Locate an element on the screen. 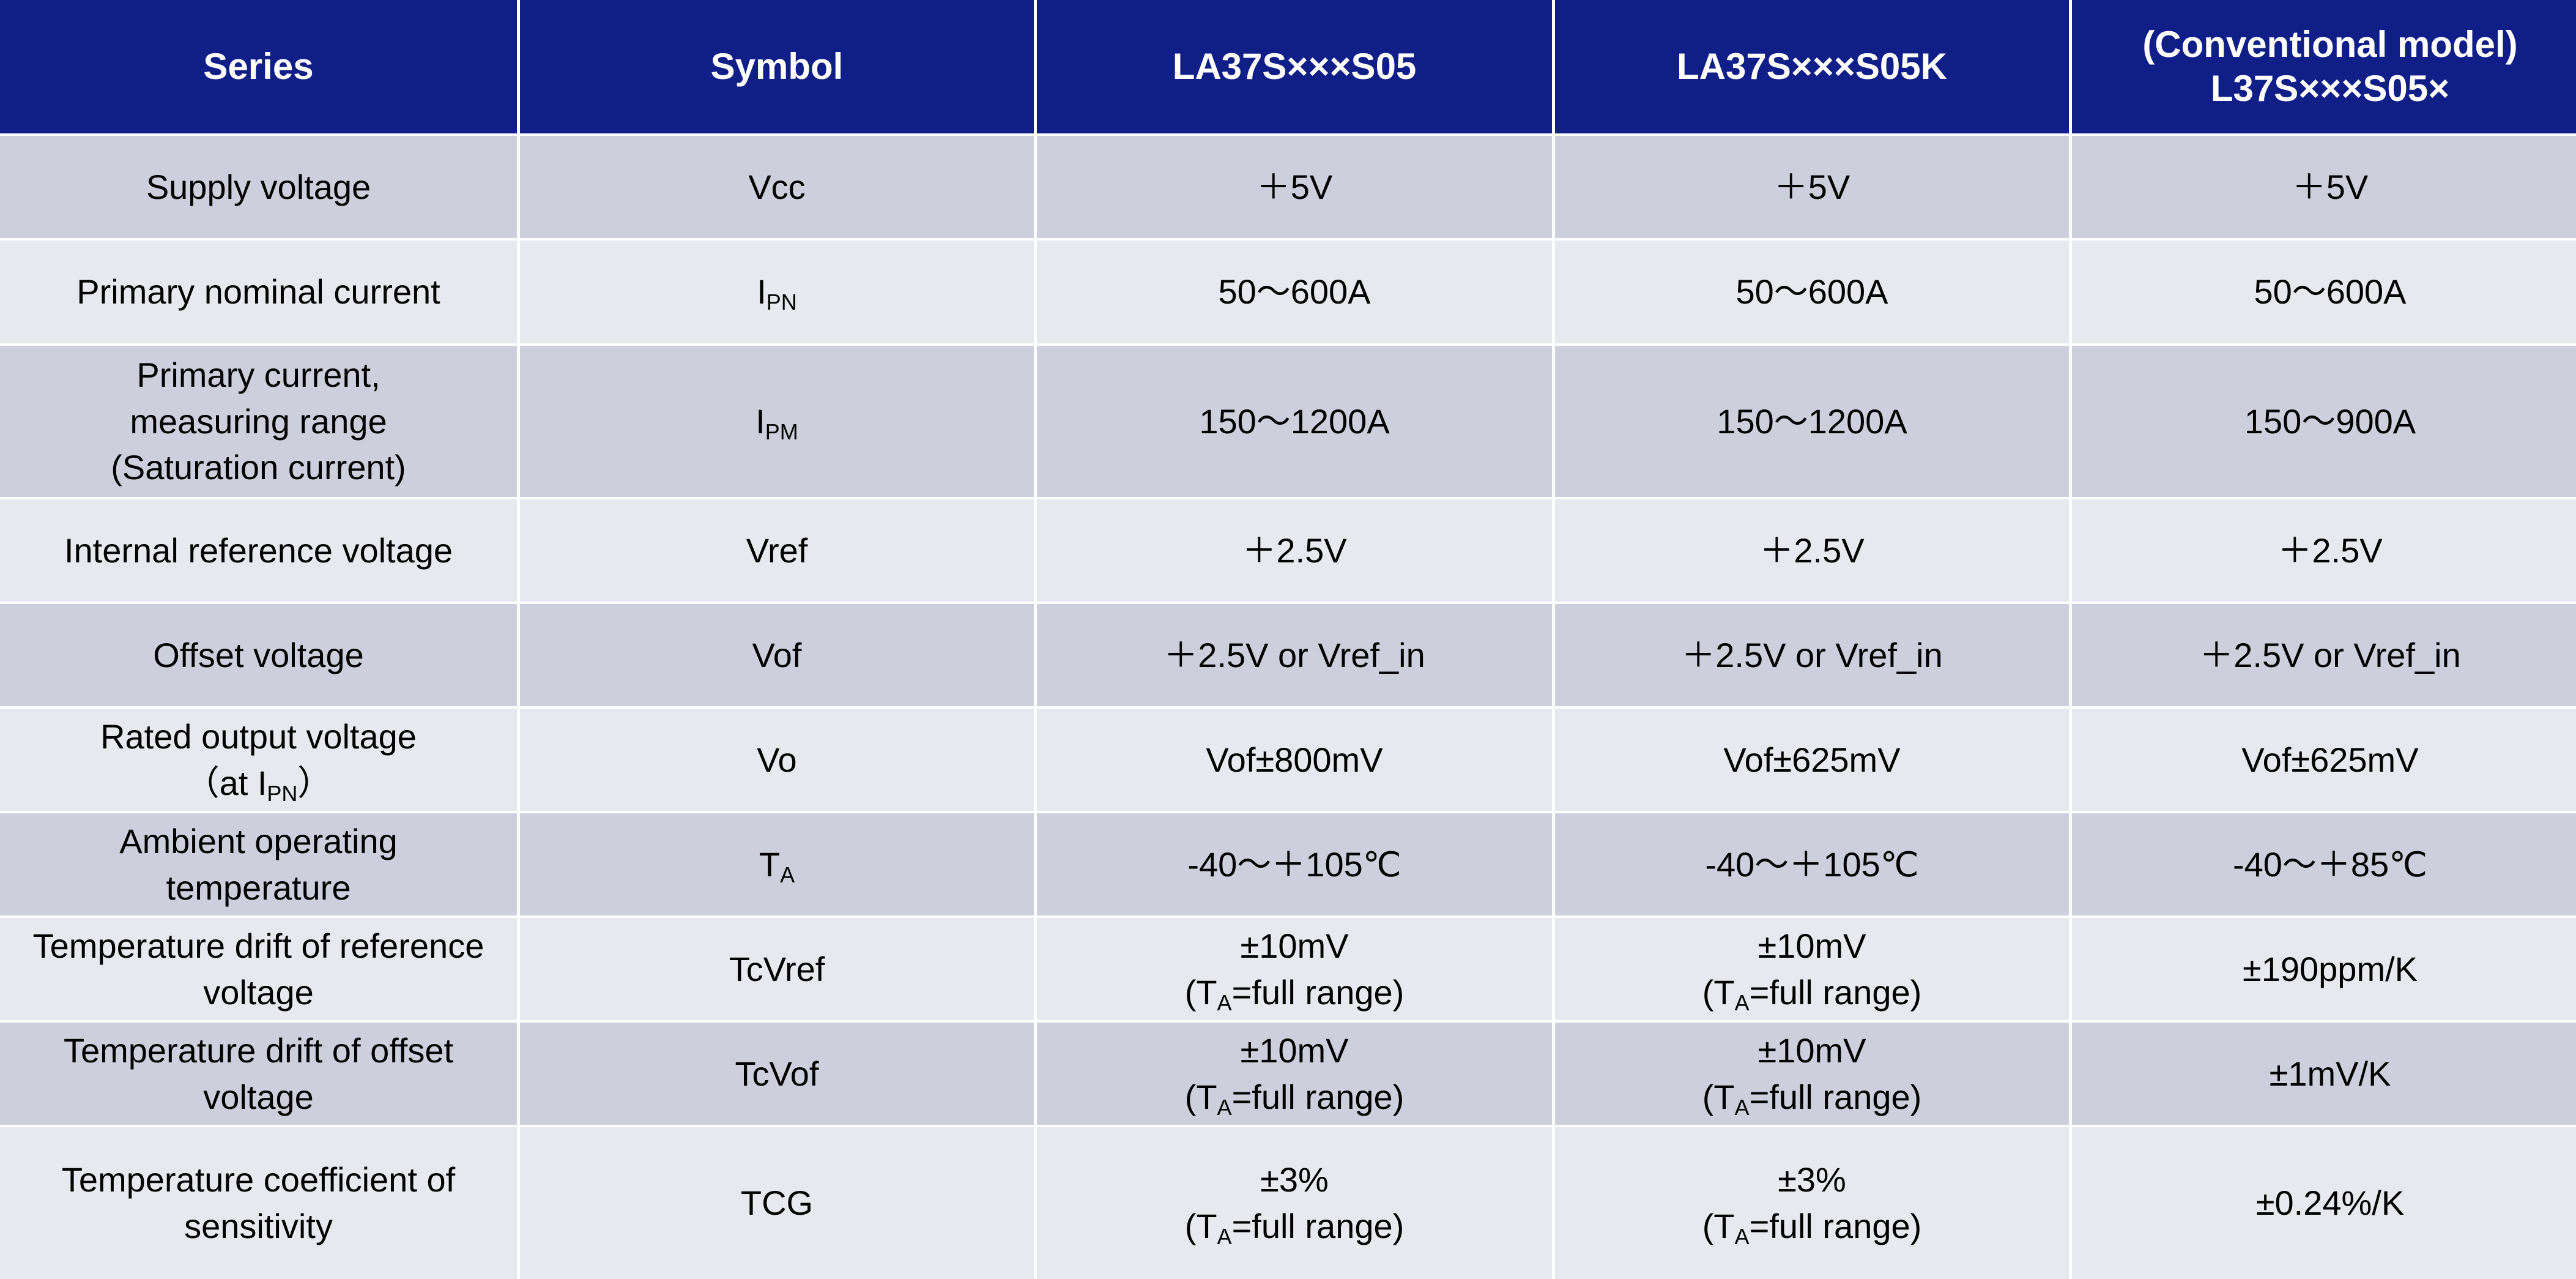  row-symbol: TcVof is located at coordinates (777, 1074).